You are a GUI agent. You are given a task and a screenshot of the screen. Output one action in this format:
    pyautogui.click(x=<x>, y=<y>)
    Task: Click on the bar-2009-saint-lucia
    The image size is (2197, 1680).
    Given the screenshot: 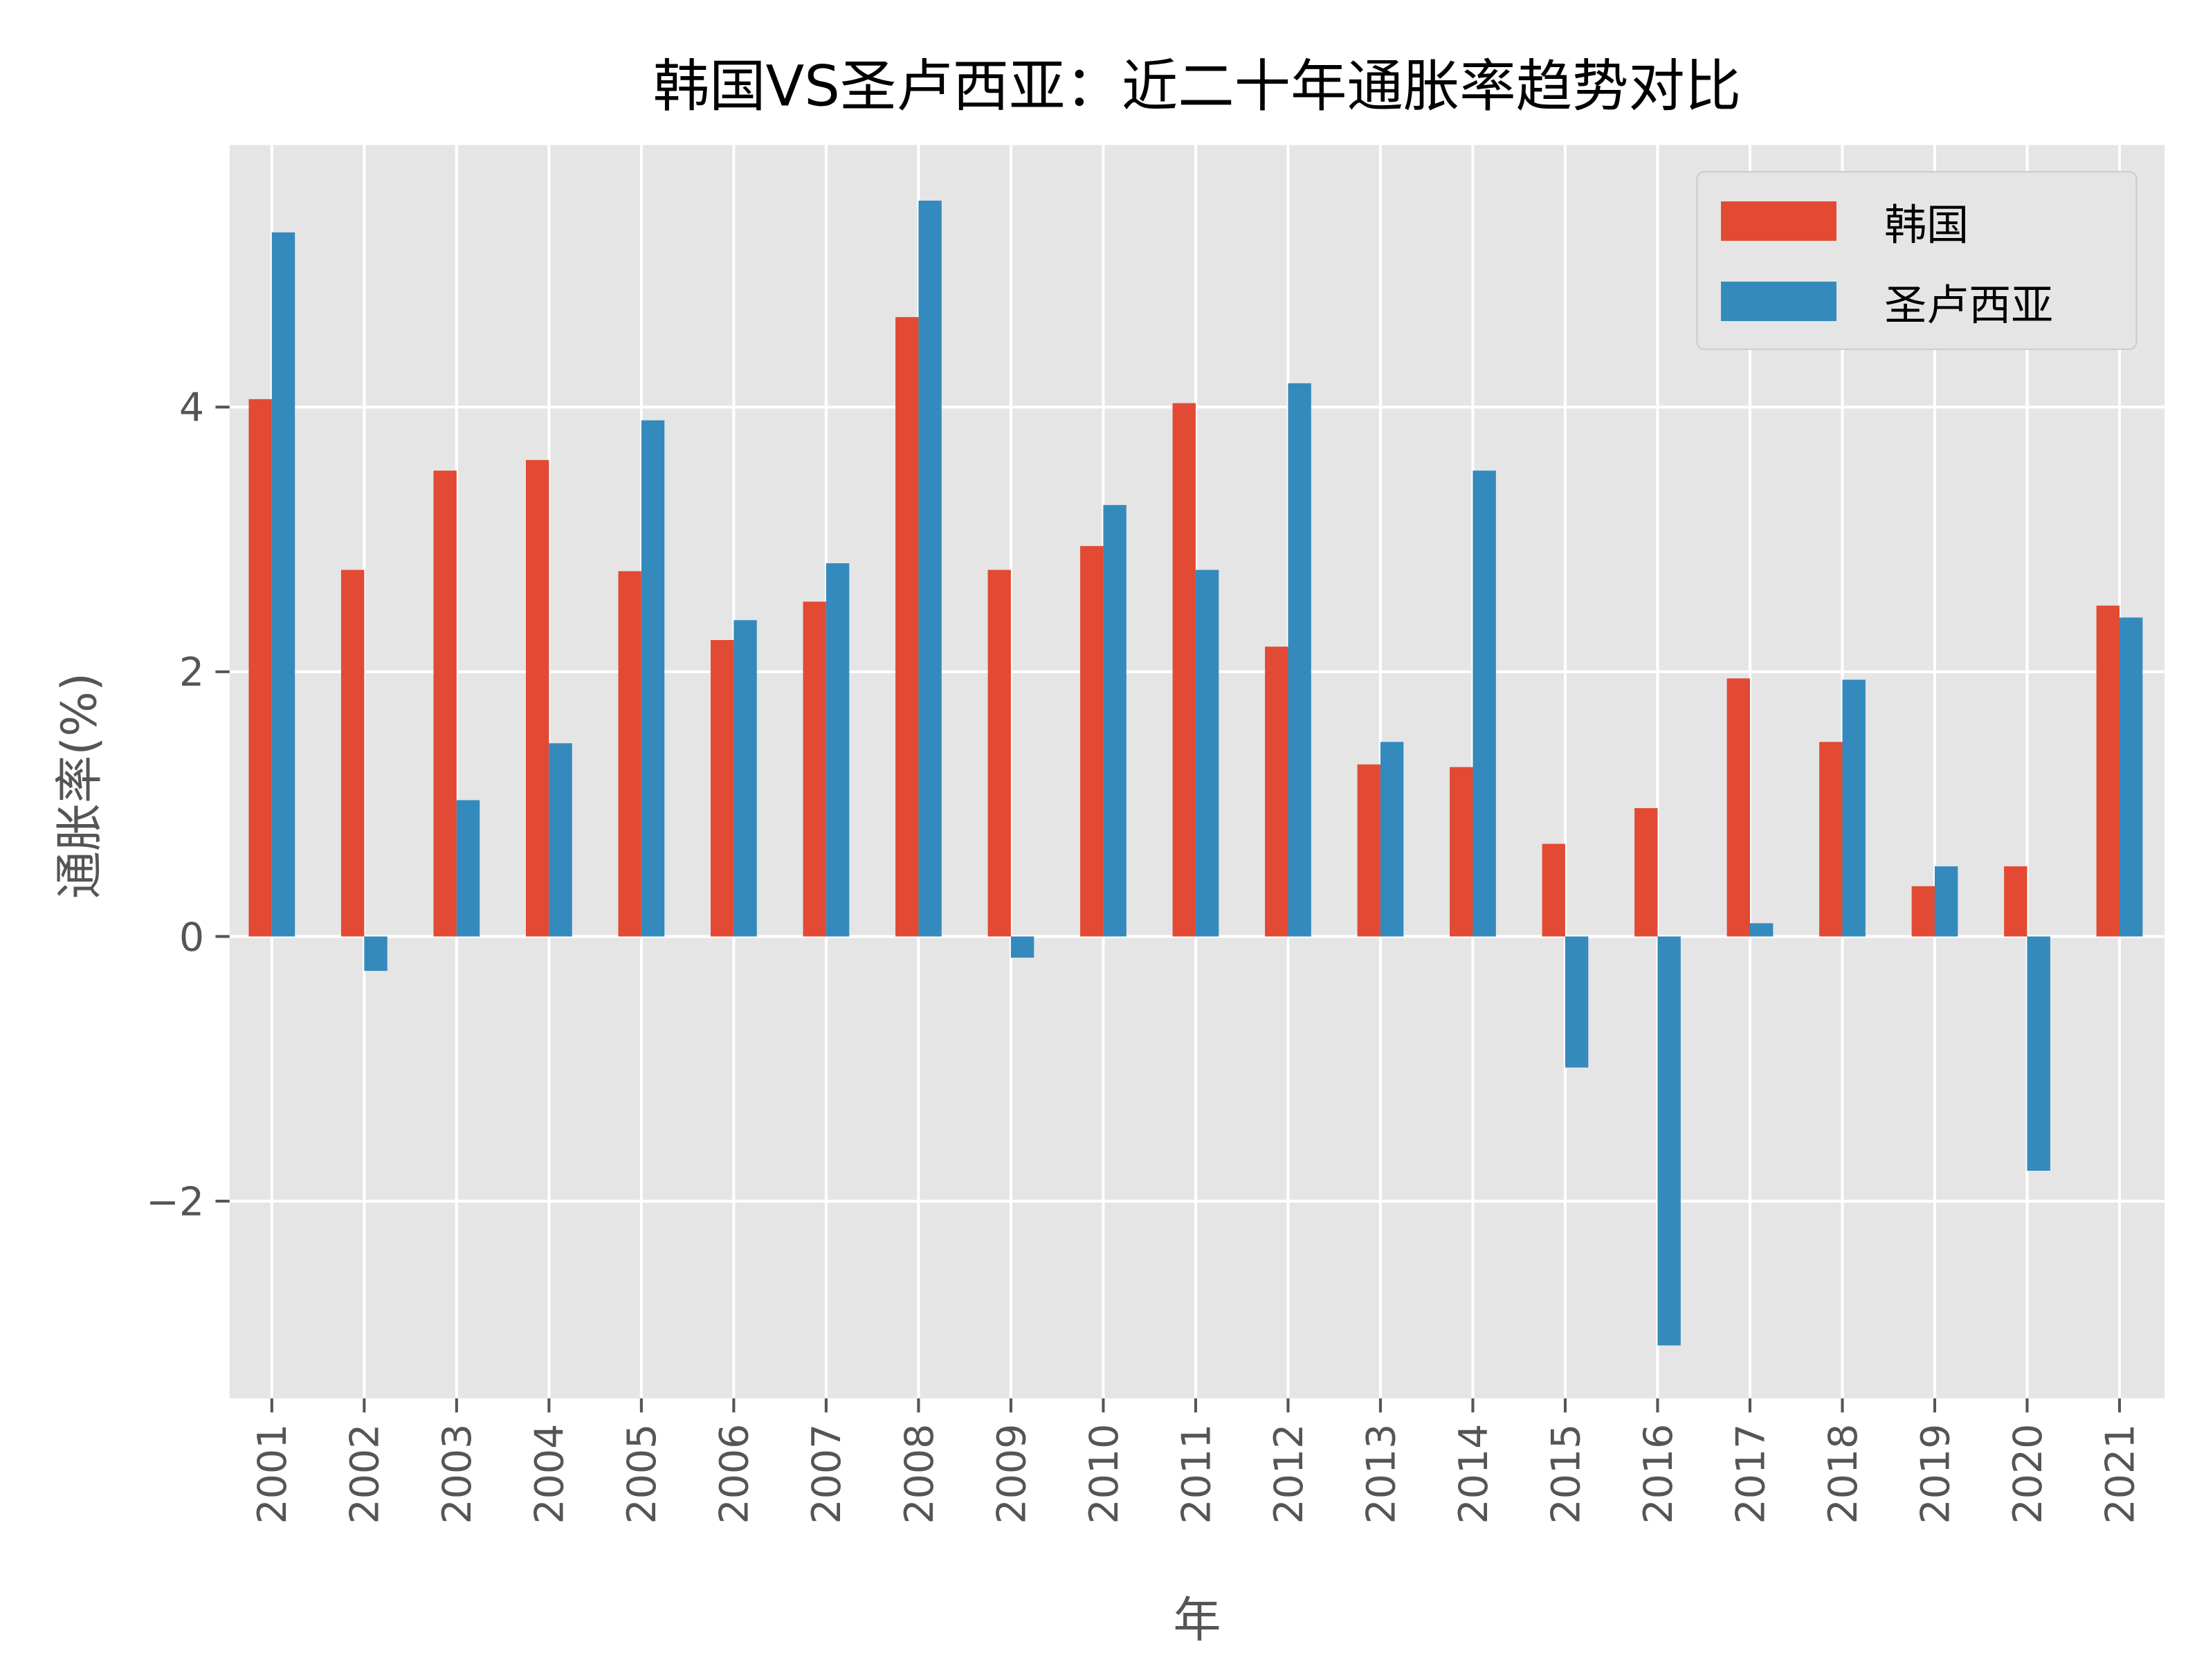 What is the action you would take?
    pyautogui.click(x=1022, y=947)
    